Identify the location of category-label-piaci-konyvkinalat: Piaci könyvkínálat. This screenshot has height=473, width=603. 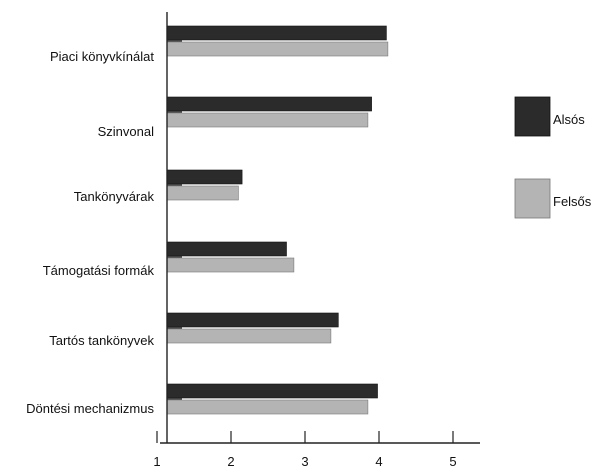
(102, 56).